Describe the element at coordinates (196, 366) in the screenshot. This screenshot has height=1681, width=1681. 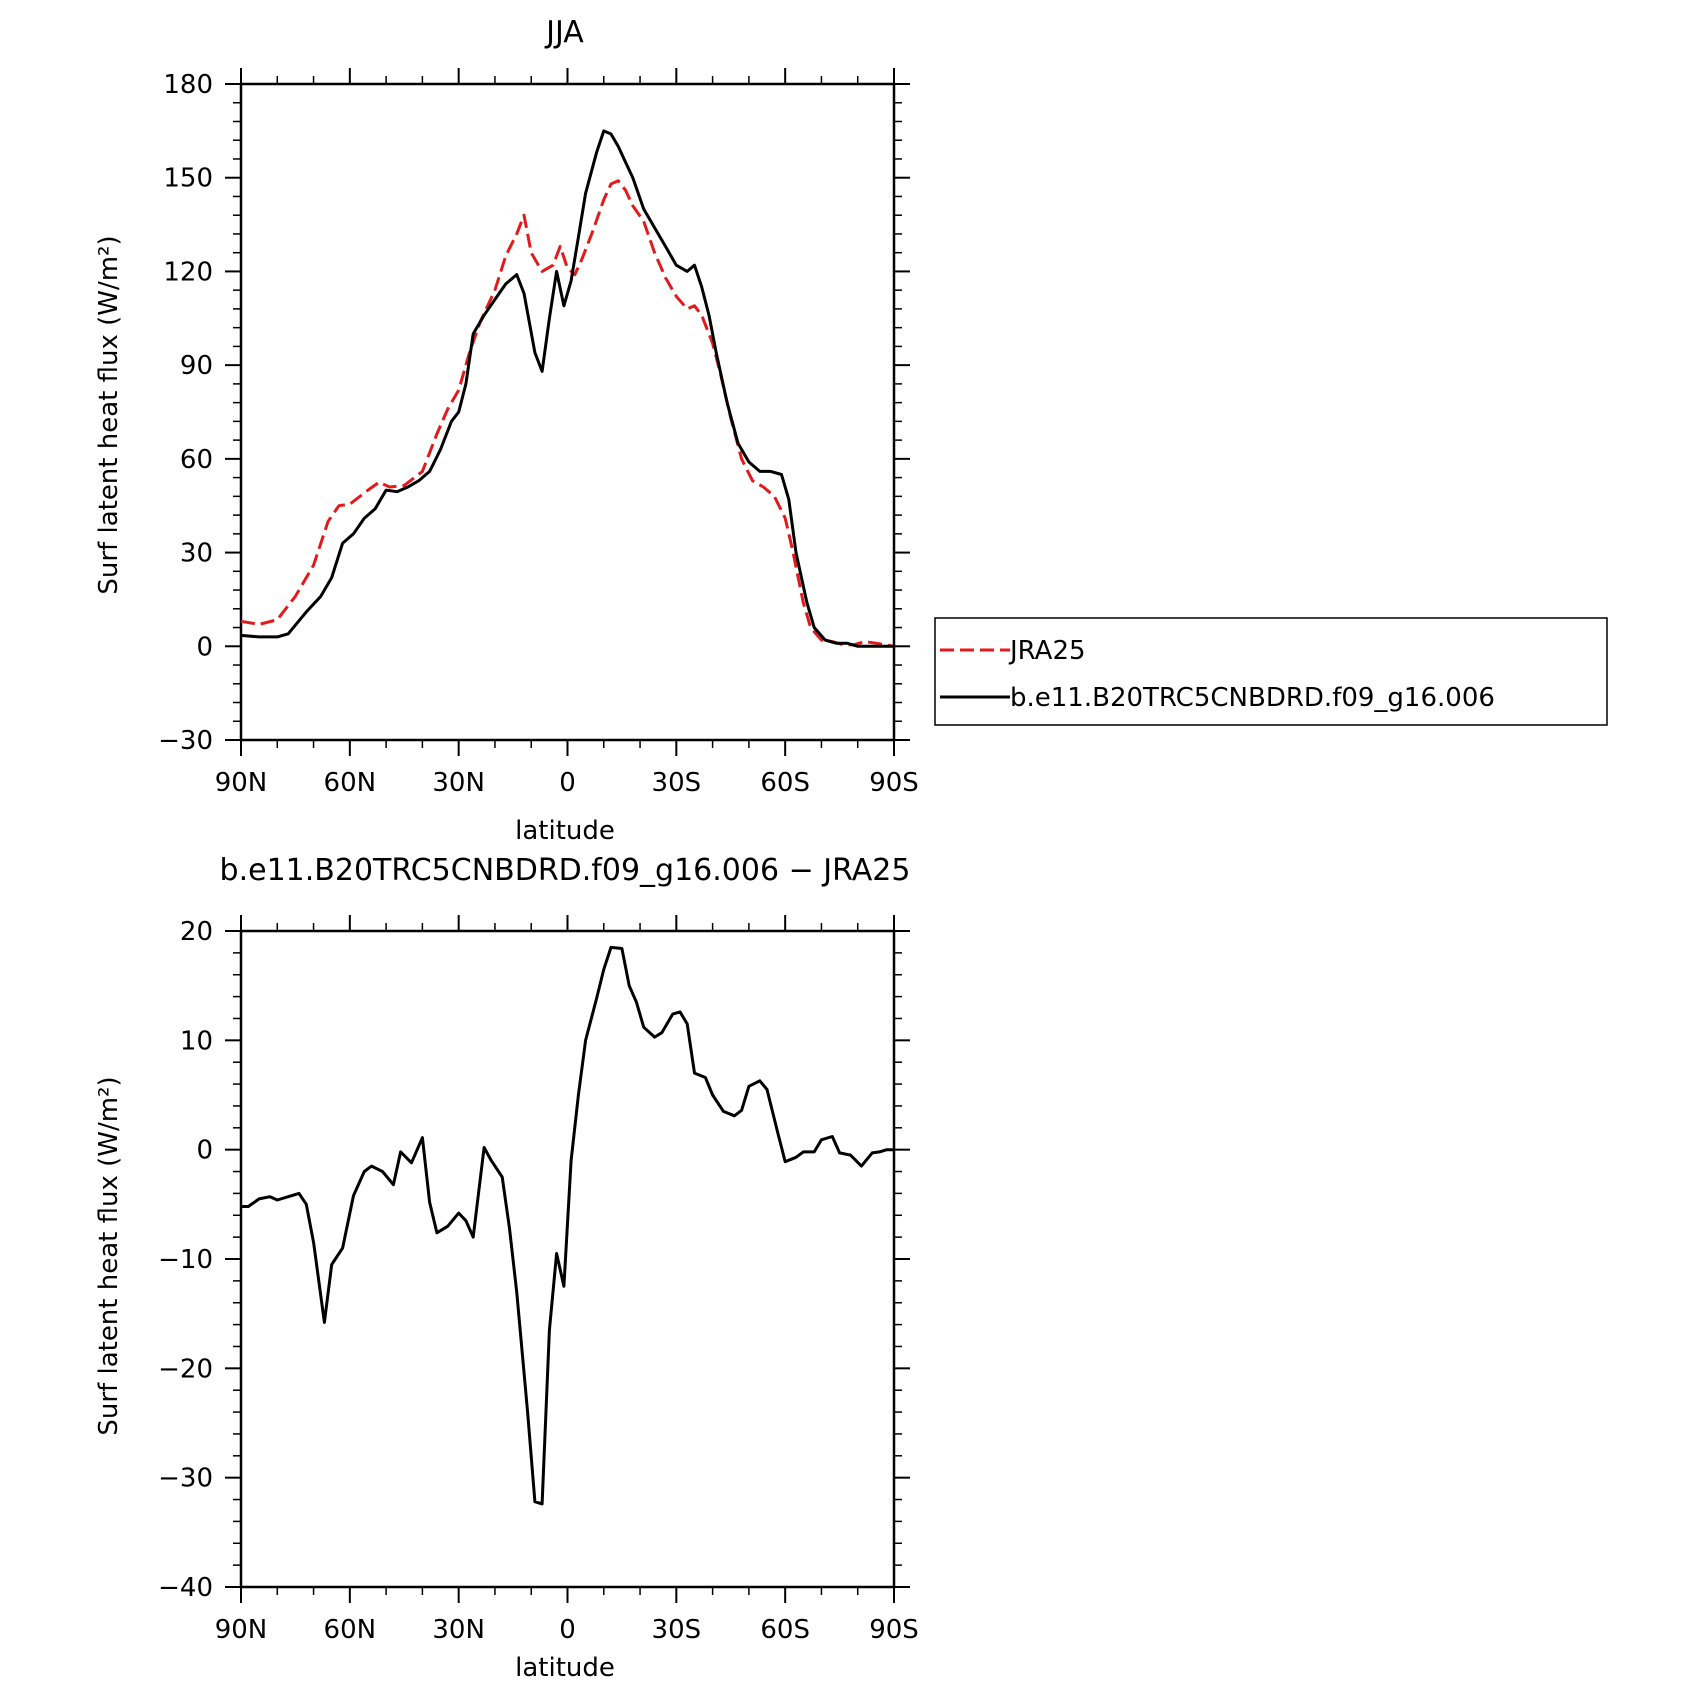
I see `y-tick-label: 90` at that location.